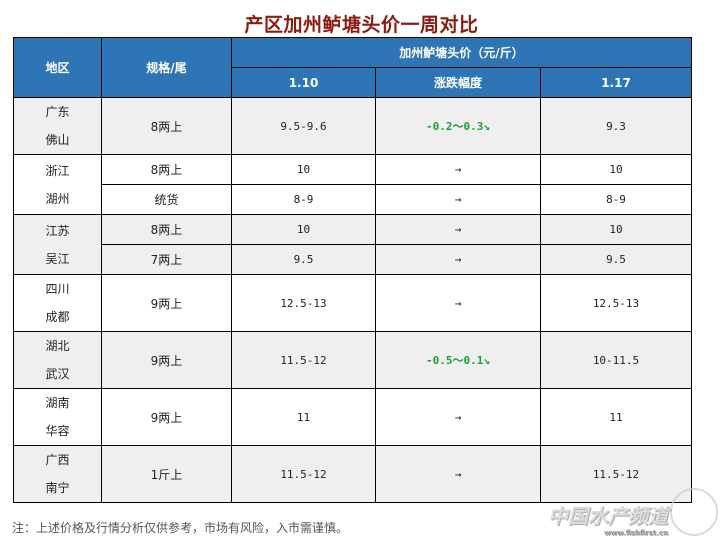 This screenshot has width=723, height=541. Describe the element at coordinates (57, 184) in the screenshot. I see `region-cell: 浙江 湖州` at that location.